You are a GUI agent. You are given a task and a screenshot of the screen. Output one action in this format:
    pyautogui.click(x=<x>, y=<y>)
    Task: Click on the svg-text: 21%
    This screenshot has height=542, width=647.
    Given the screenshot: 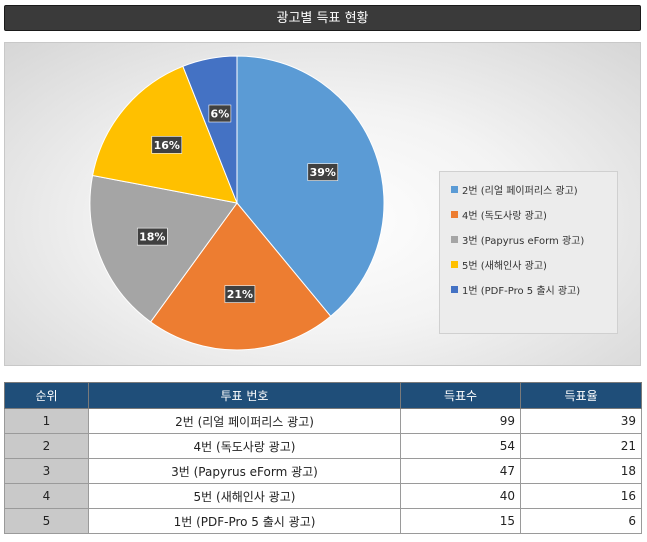 What is the action you would take?
    pyautogui.click(x=240, y=294)
    